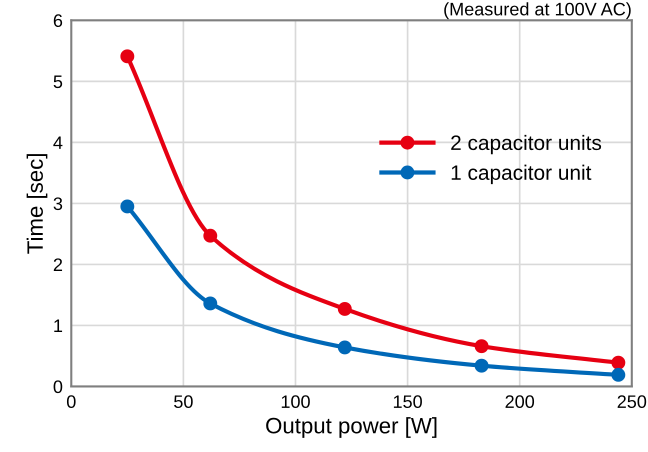  I want to click on x-tick-label: 150, so click(408, 401).